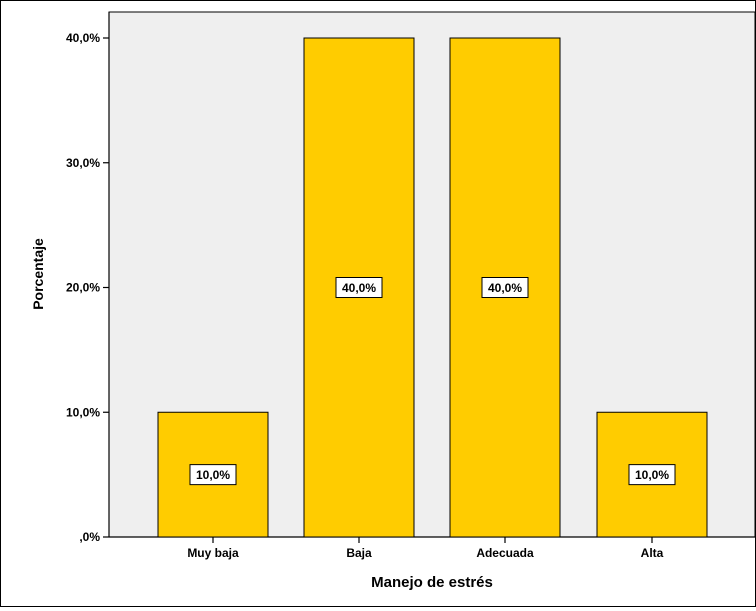 Image resolution: width=756 pixels, height=611 pixels. What do you see at coordinates (38, 274) in the screenshot?
I see `y-axis-title: Porcentaje` at bounding box center [38, 274].